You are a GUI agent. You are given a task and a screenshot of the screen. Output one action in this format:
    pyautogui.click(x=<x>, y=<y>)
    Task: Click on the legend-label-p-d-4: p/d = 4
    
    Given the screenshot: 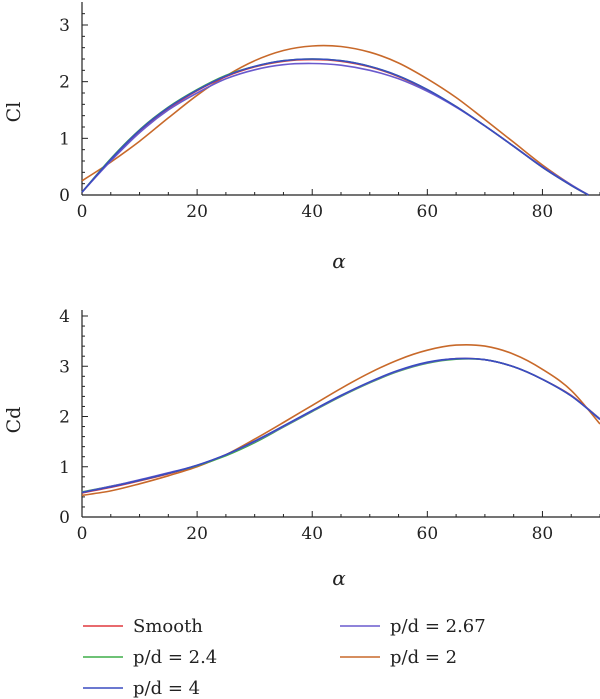 What is the action you would take?
    pyautogui.click(x=166, y=688)
    